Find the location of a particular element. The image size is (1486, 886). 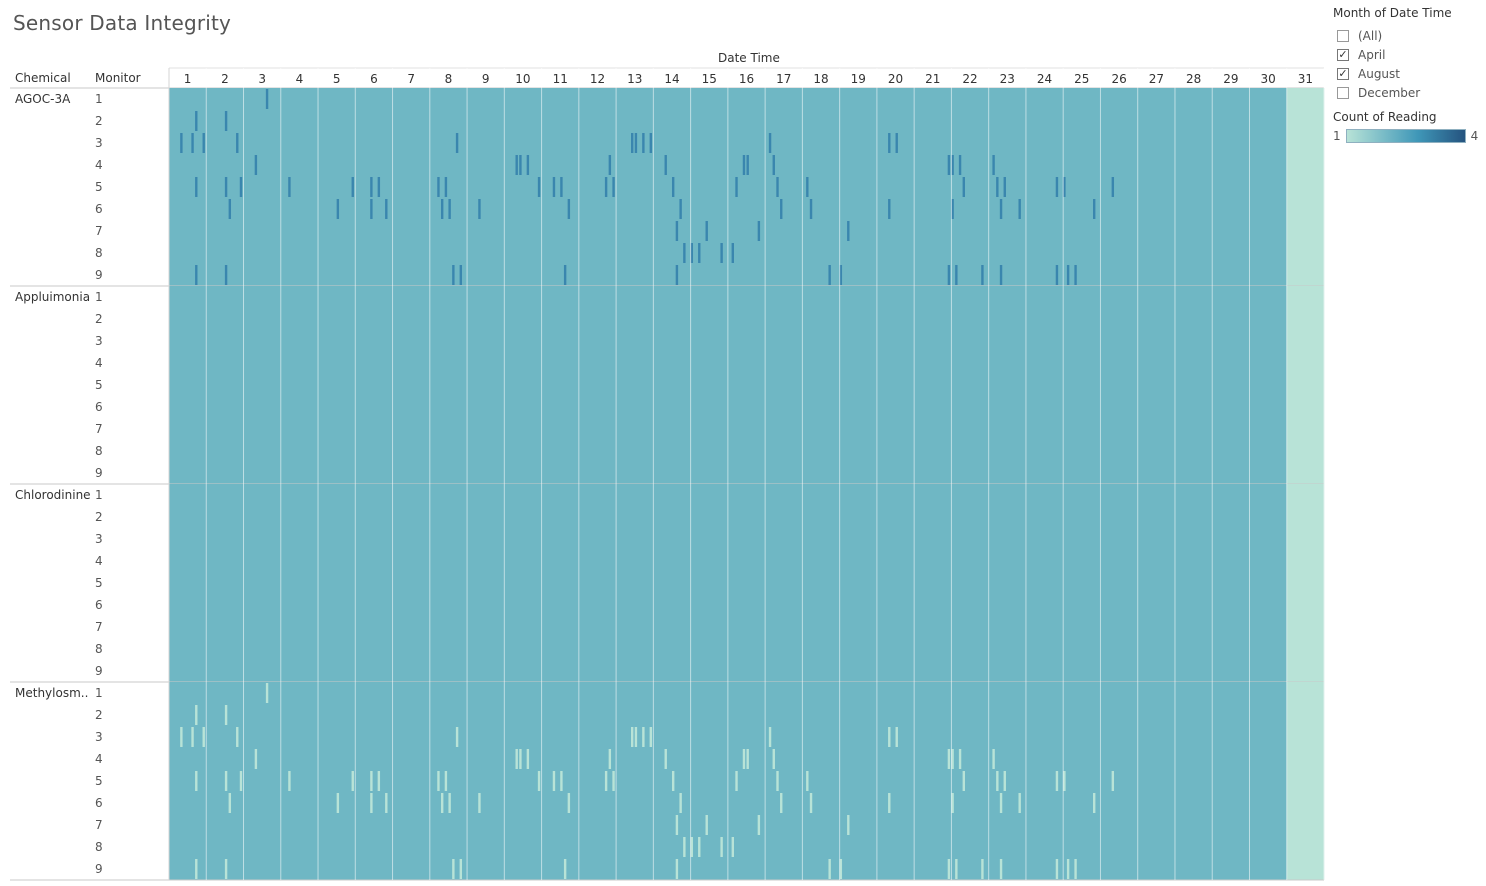

month-filter-option: December is located at coordinates (1408, 92).